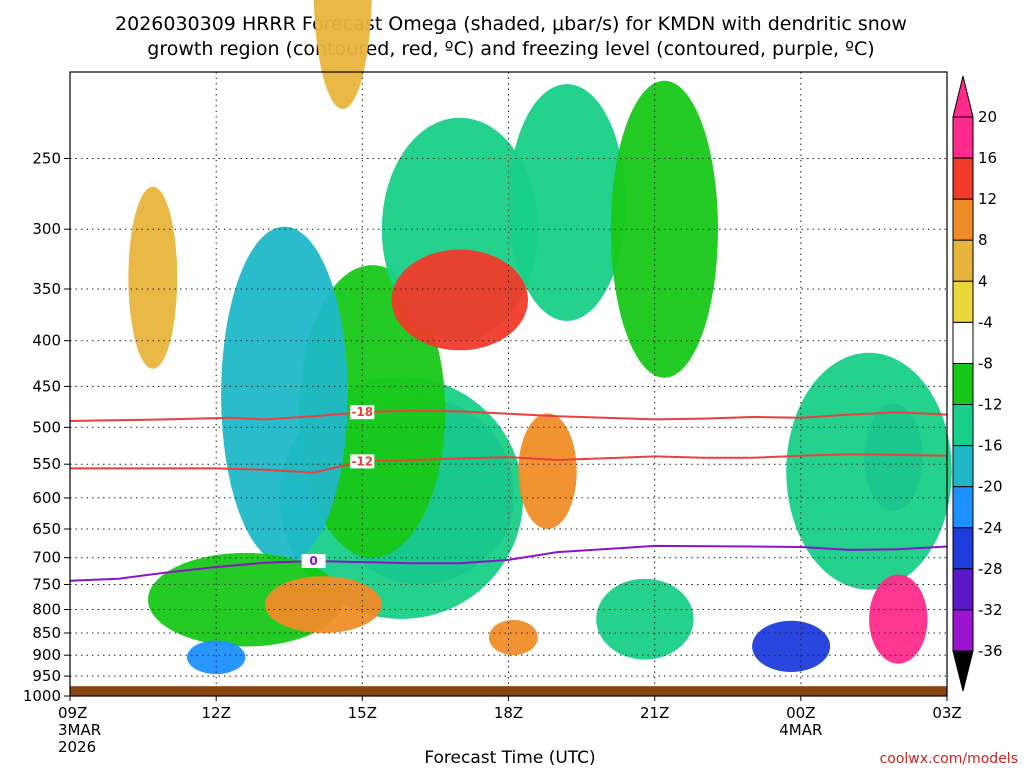 Image resolution: width=1024 pixels, height=768 pixels. What do you see at coordinates (46, 386) in the screenshot?
I see `y-tick-label-450: 450` at bounding box center [46, 386].